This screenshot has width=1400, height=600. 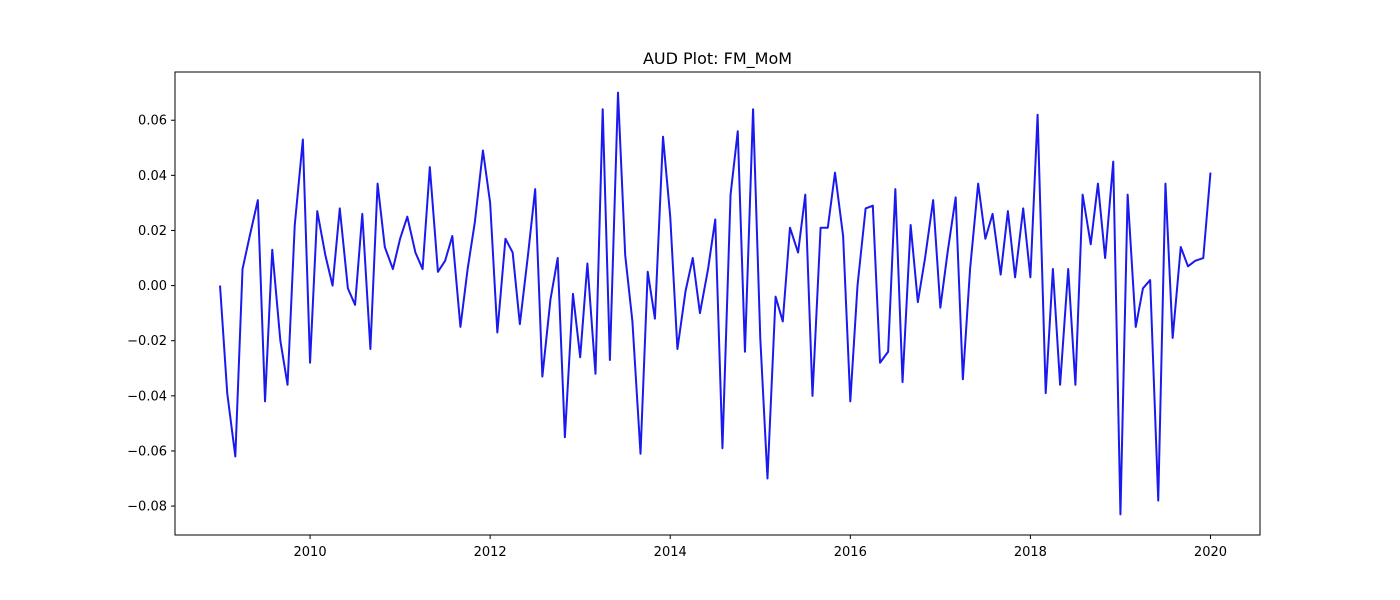 What do you see at coordinates (152, 121) in the screenshot?
I see `y-tick-label: 0.06` at bounding box center [152, 121].